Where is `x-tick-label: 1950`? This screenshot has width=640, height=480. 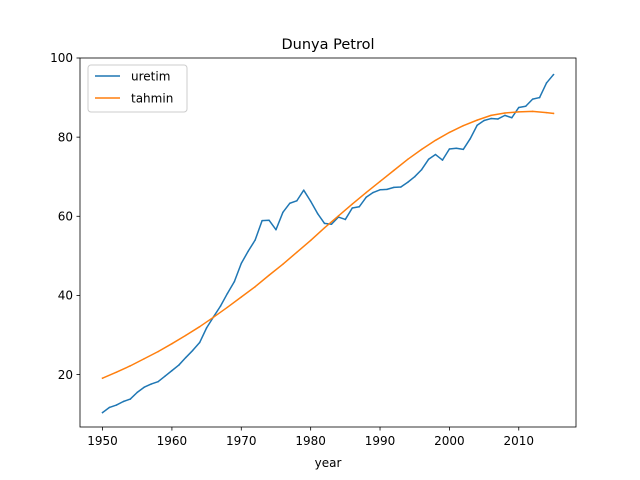
x-tick-label: 1950 is located at coordinates (102, 441).